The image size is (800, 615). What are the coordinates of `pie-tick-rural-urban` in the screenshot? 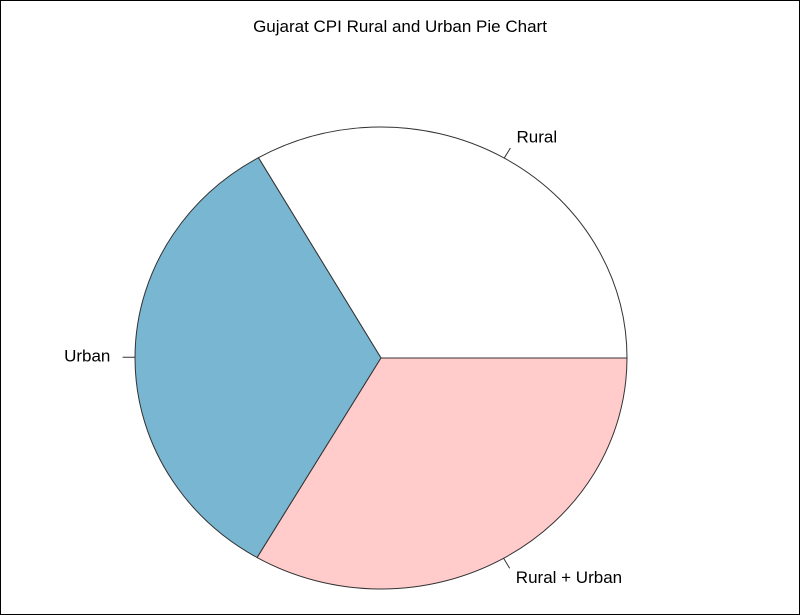 It's located at (507, 563).